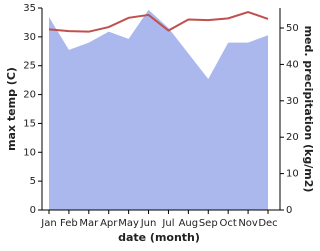 Image resolution: width=320 pixels, height=251 pixels. Describe the element at coordinates (292, 28) in the screenshot. I see `y2-tick-label: 50` at that location.